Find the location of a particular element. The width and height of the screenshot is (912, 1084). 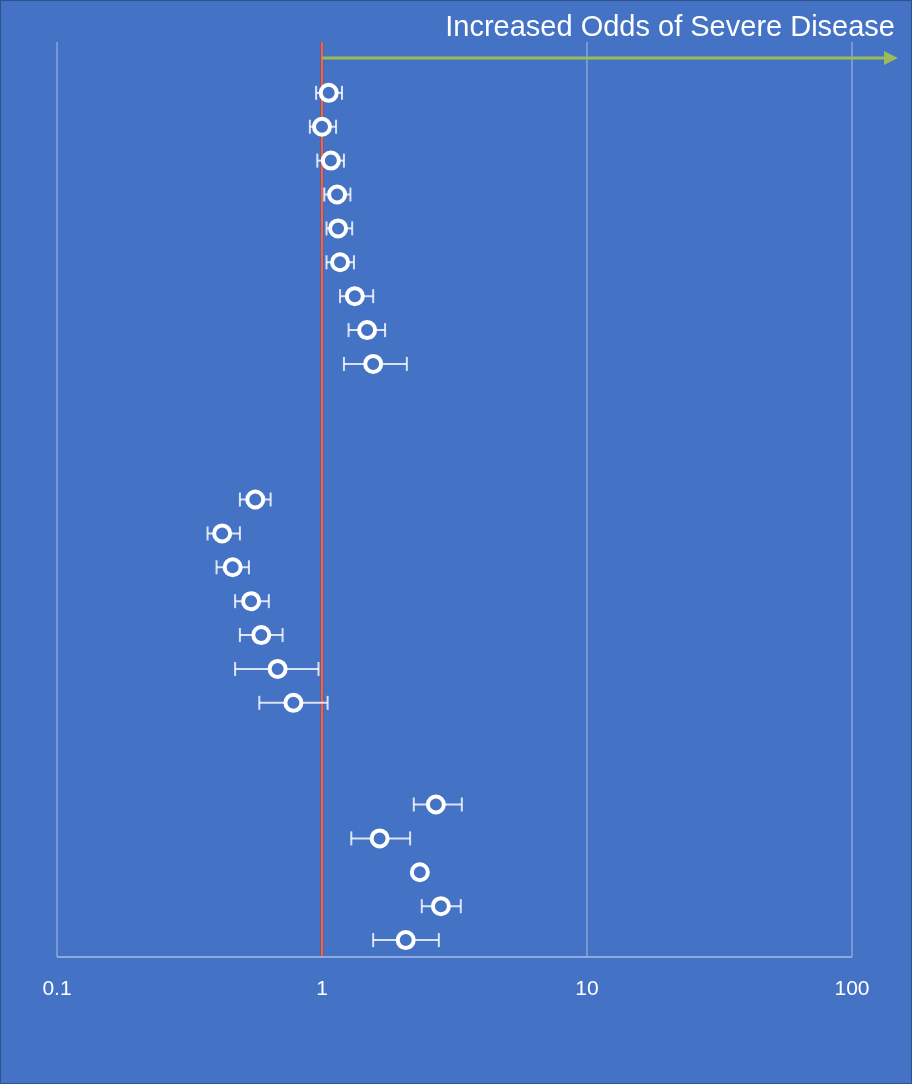

x-tick-label: 1 is located at coordinates (322, 987).